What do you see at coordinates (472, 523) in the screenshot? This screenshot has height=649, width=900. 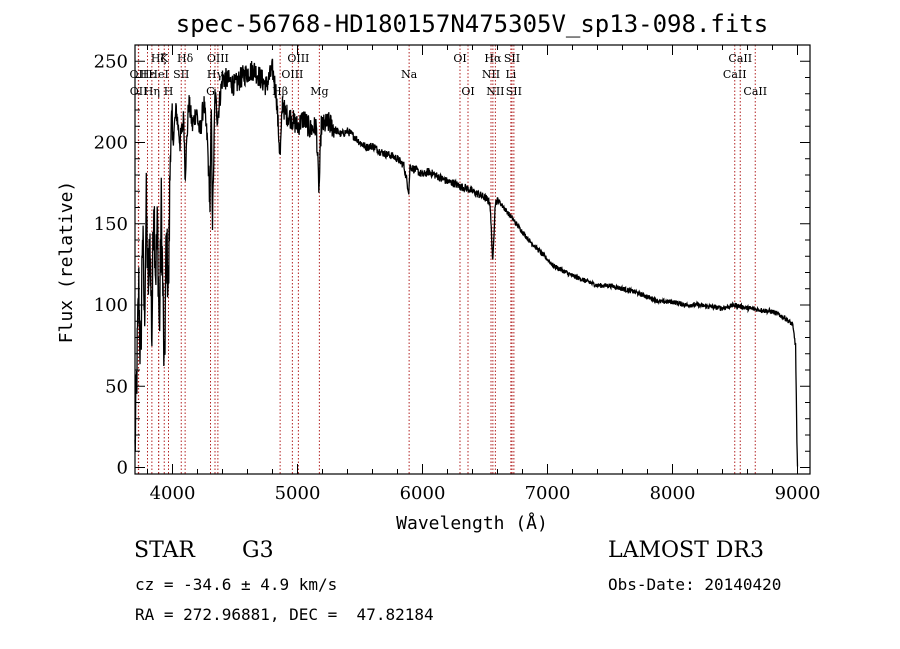 I see `x-axis-label: Wavelength (Å)` at bounding box center [472, 523].